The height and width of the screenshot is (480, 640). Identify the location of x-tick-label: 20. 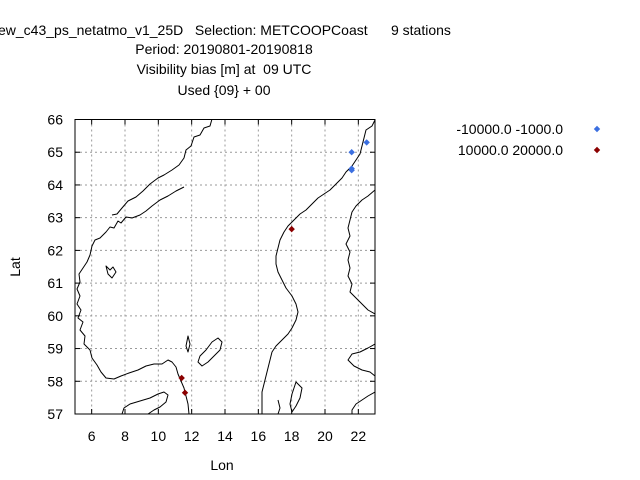
(325, 436).